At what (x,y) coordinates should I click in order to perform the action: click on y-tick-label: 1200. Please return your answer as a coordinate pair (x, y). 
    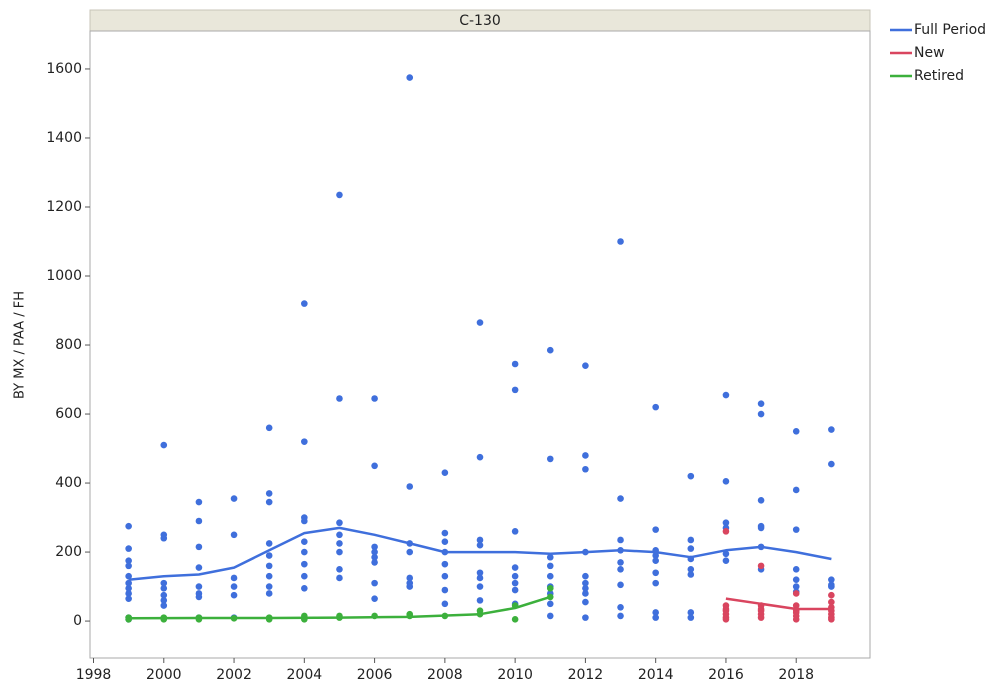
    Looking at the image, I should click on (64, 207).